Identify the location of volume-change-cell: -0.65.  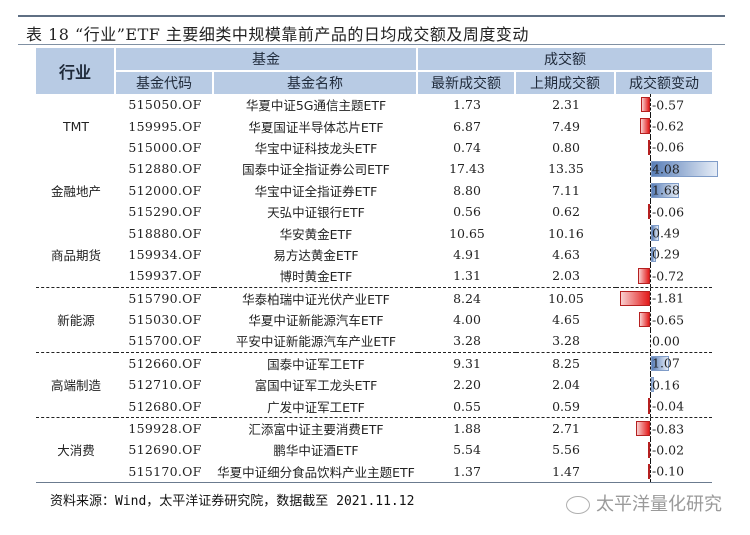
(664, 319).